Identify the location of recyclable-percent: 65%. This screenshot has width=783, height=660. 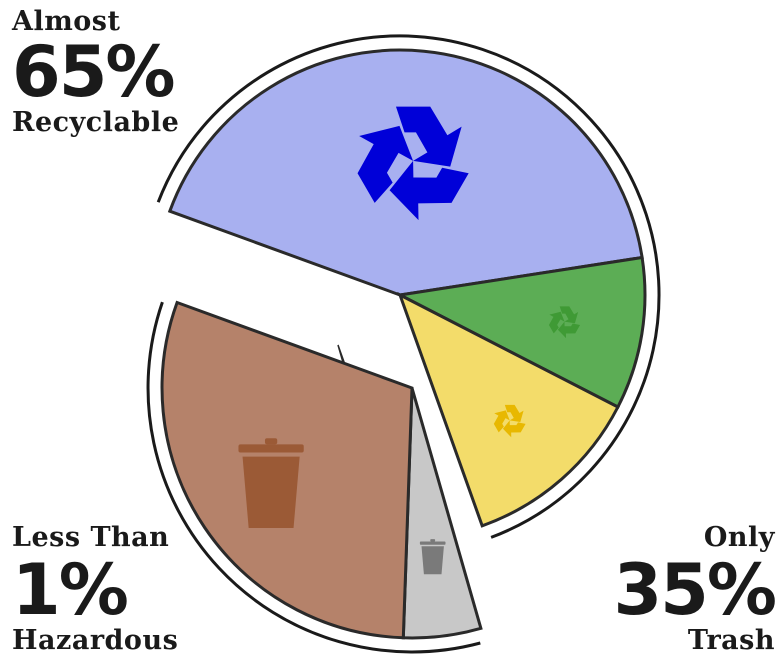
(94, 72).